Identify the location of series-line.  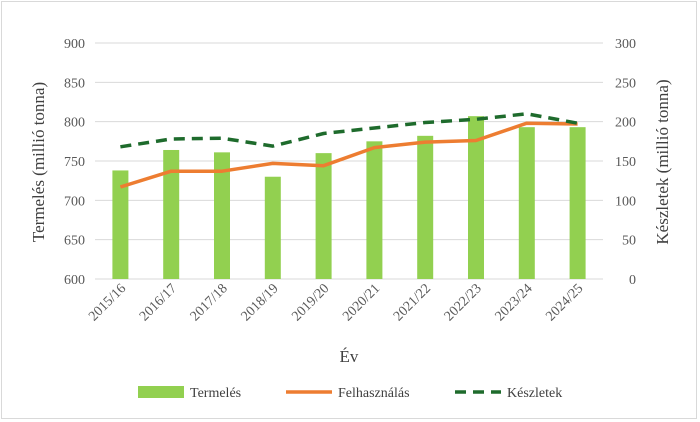
(348, 155).